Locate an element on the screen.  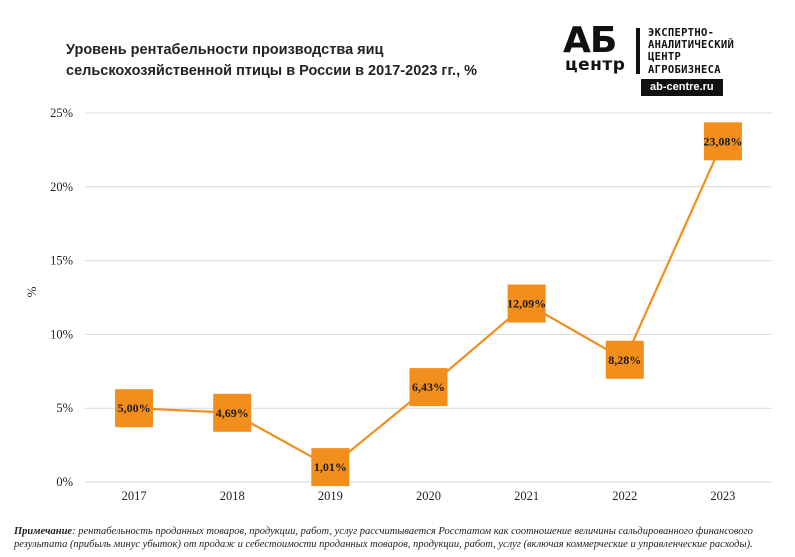
x-tick-label: 2022 is located at coordinates (624, 496).